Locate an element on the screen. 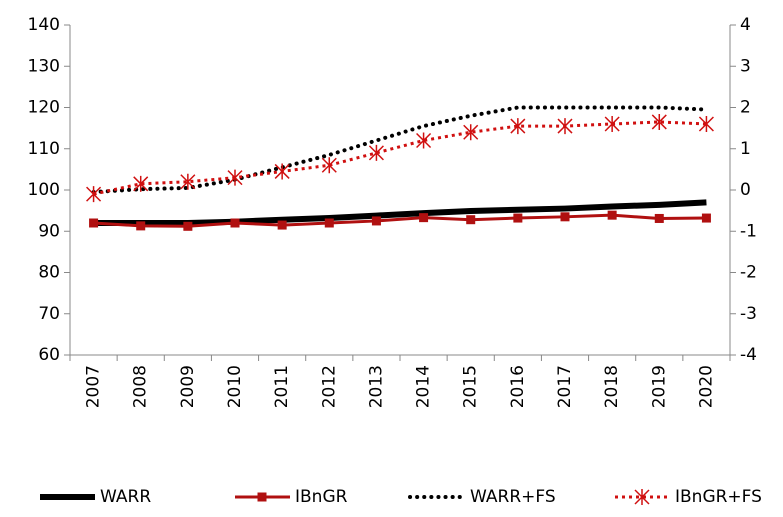  y2-tick-label: 3 is located at coordinates (745, 66).